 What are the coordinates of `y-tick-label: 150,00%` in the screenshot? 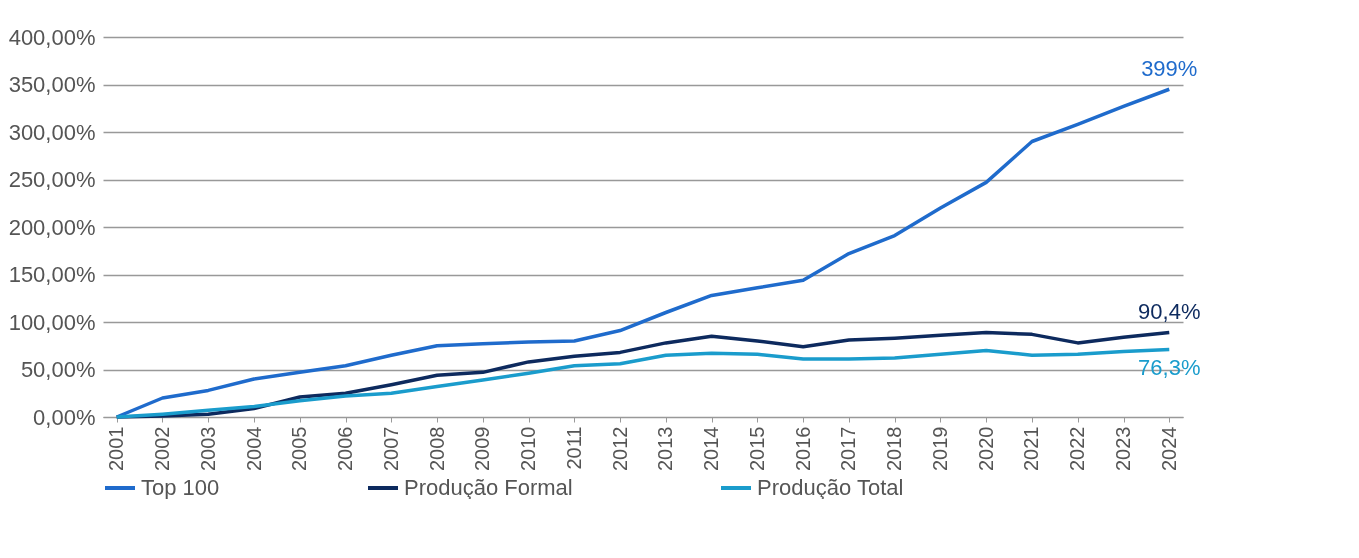 It's located at (52, 274).